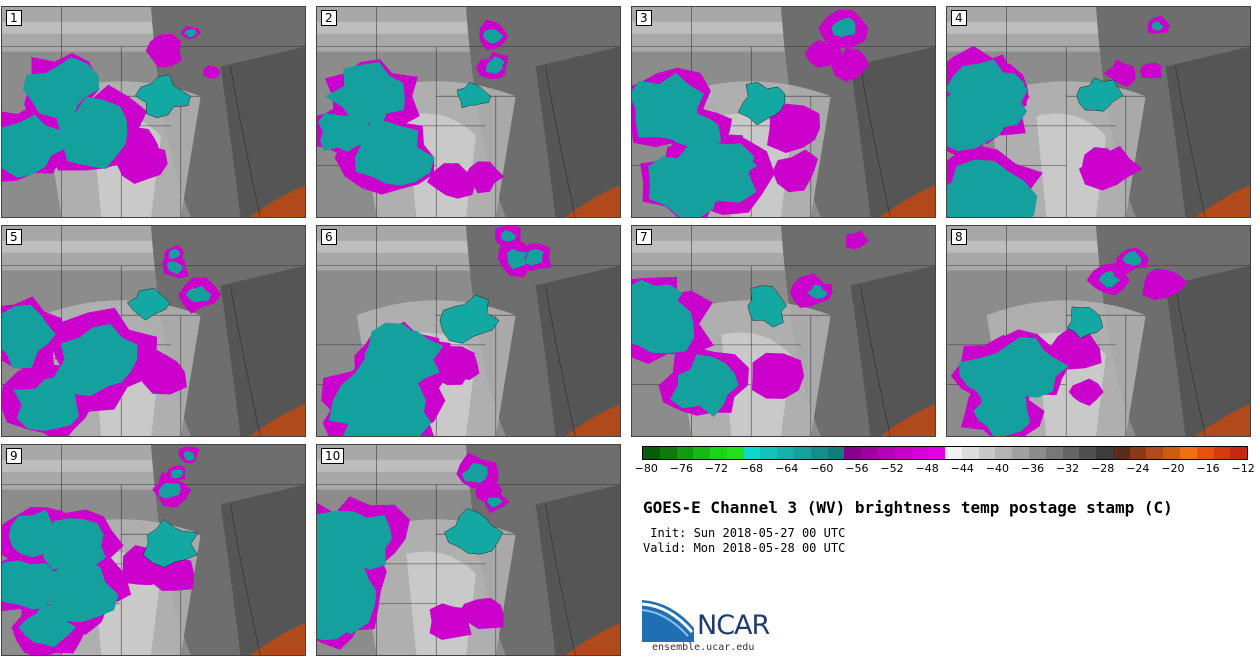  Describe the element at coordinates (153, 331) in the screenshot. I see `ensemble-member-panel: 5` at that location.